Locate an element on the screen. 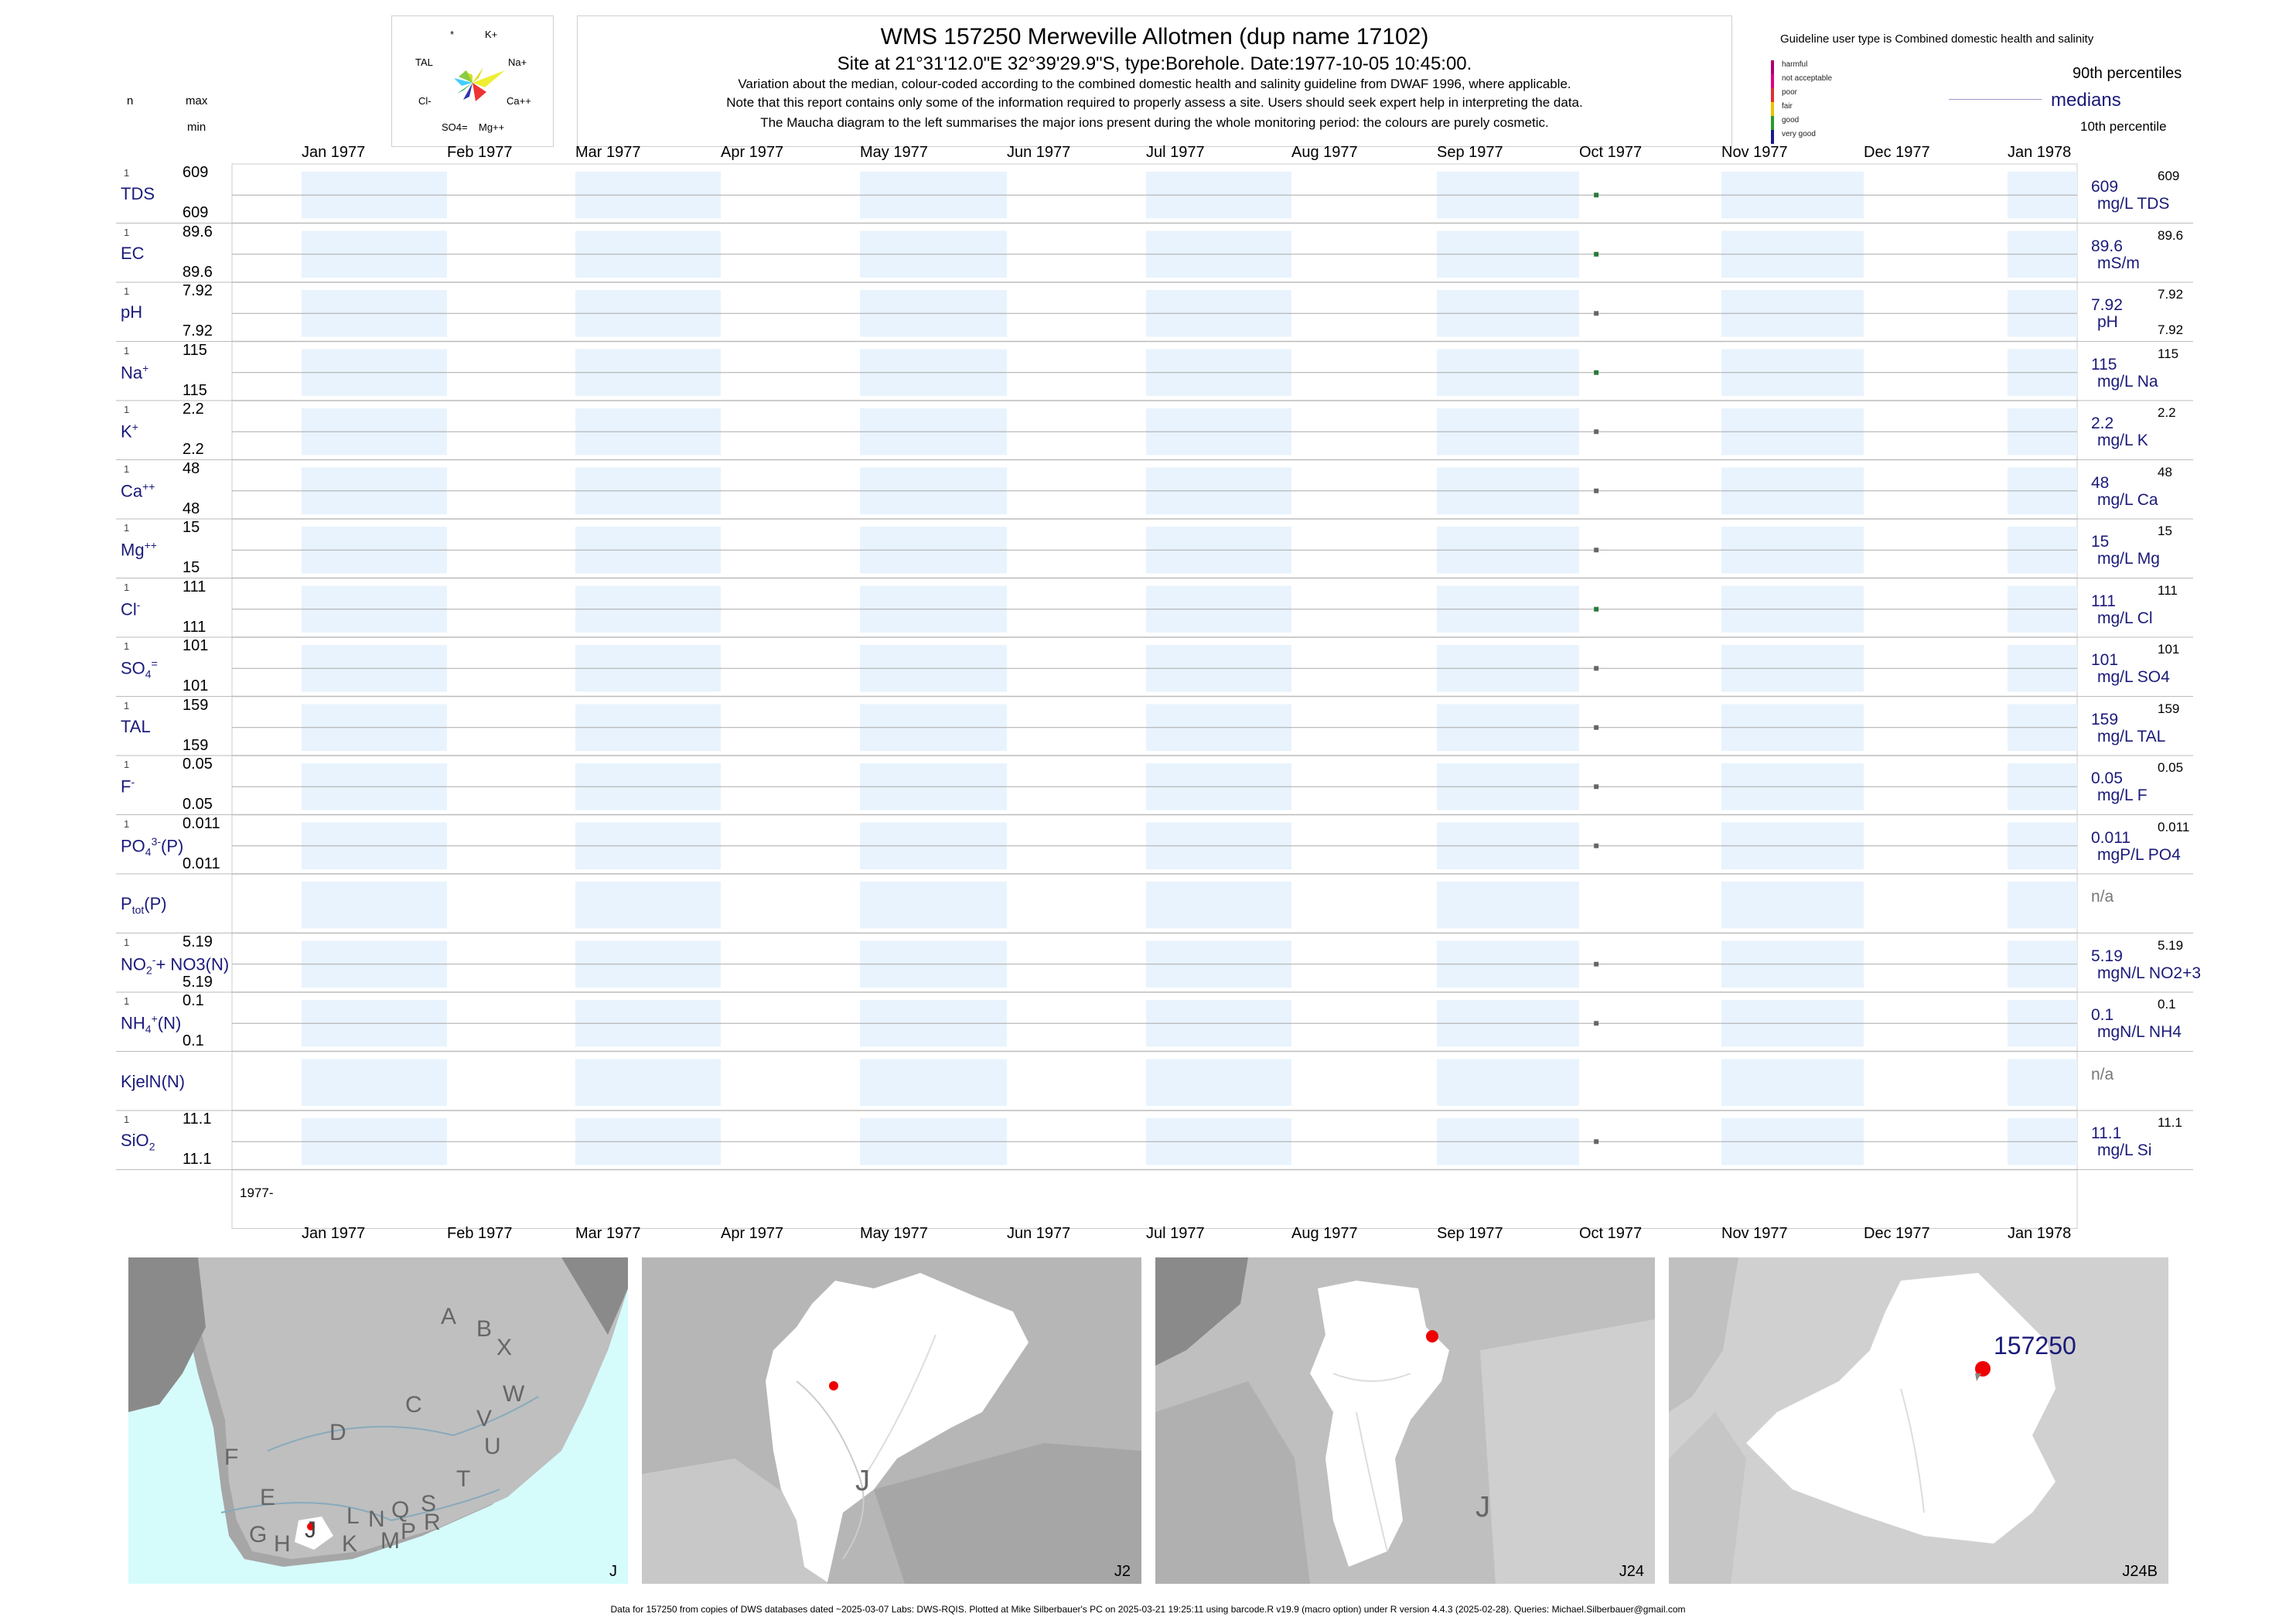 Image resolution: width=2296 pixels, height=1624 pixels. row-unit: mgN/L NH4 is located at coordinates (2139, 1032).